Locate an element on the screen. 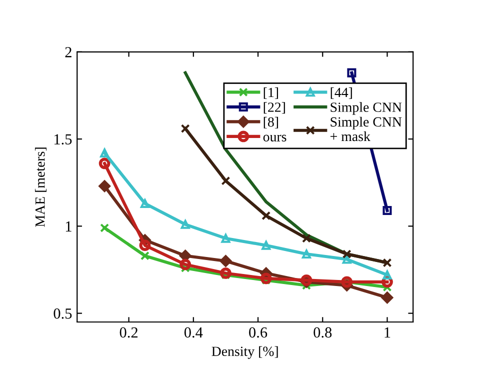 Image resolution: width=482 pixels, height=368 pixels. legend-label: Simple CNN + mask is located at coordinates (366, 129).